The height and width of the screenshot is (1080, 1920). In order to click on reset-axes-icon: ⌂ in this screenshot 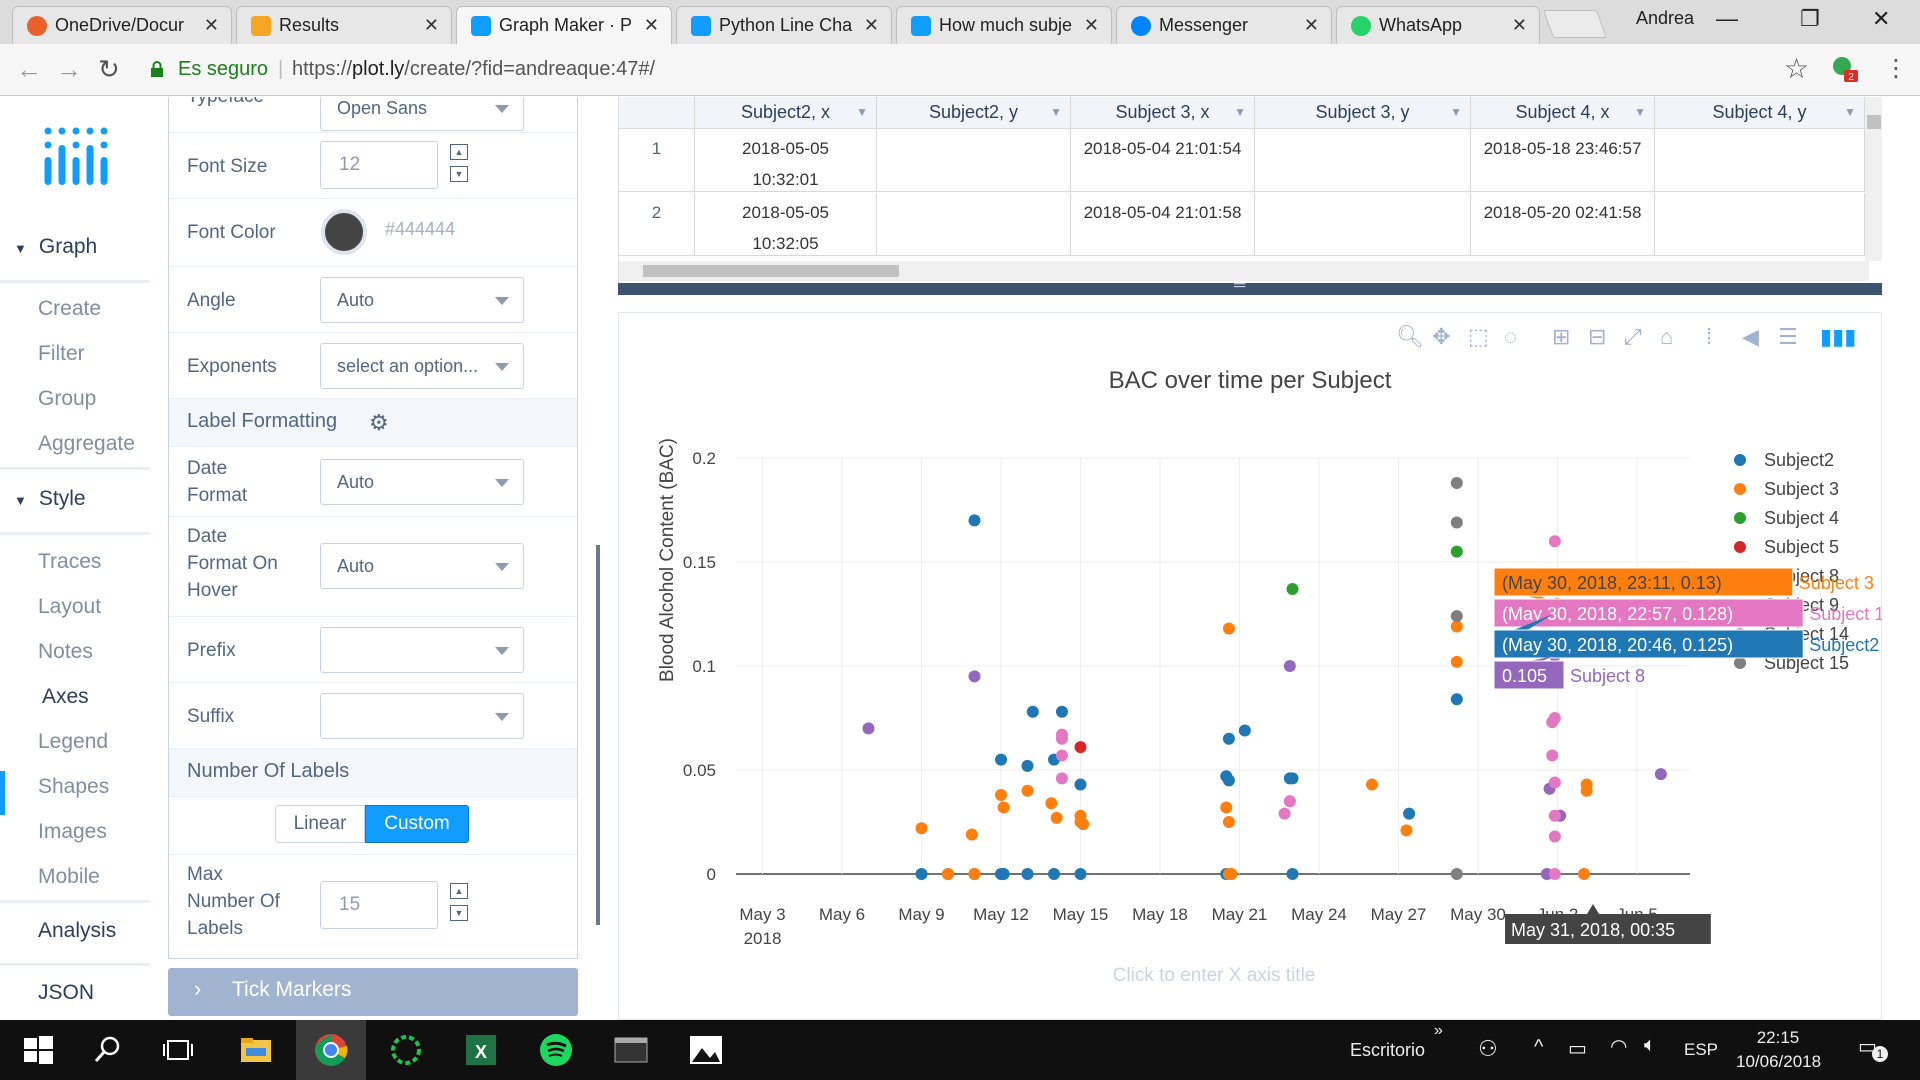, I will do `click(1667, 336)`.